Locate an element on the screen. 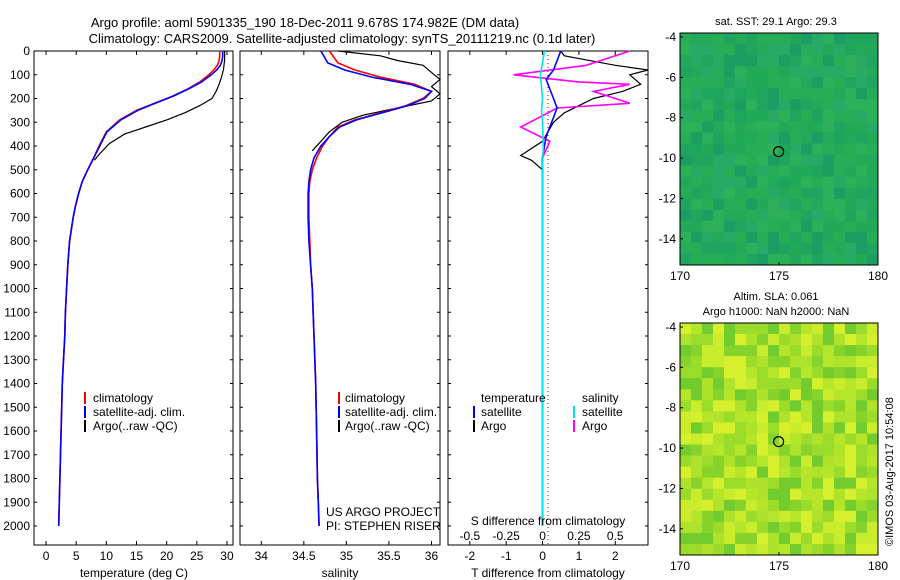 The width and height of the screenshot is (900, 580). depth-tick-label: 900 is located at coordinates (20, 265).